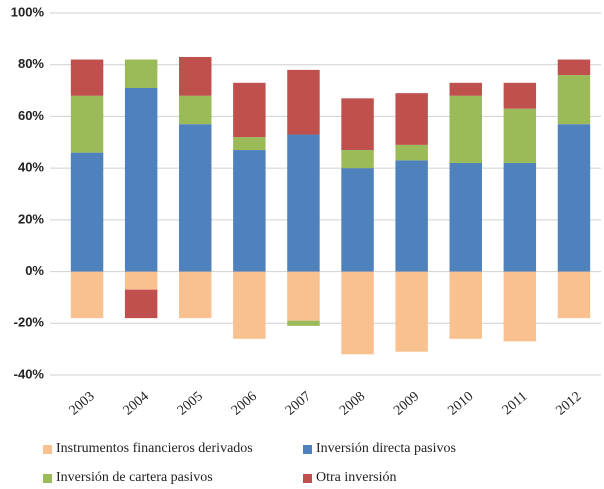 This screenshot has height=489, width=604. I want to click on y-tick-label: -20%, so click(29, 322).